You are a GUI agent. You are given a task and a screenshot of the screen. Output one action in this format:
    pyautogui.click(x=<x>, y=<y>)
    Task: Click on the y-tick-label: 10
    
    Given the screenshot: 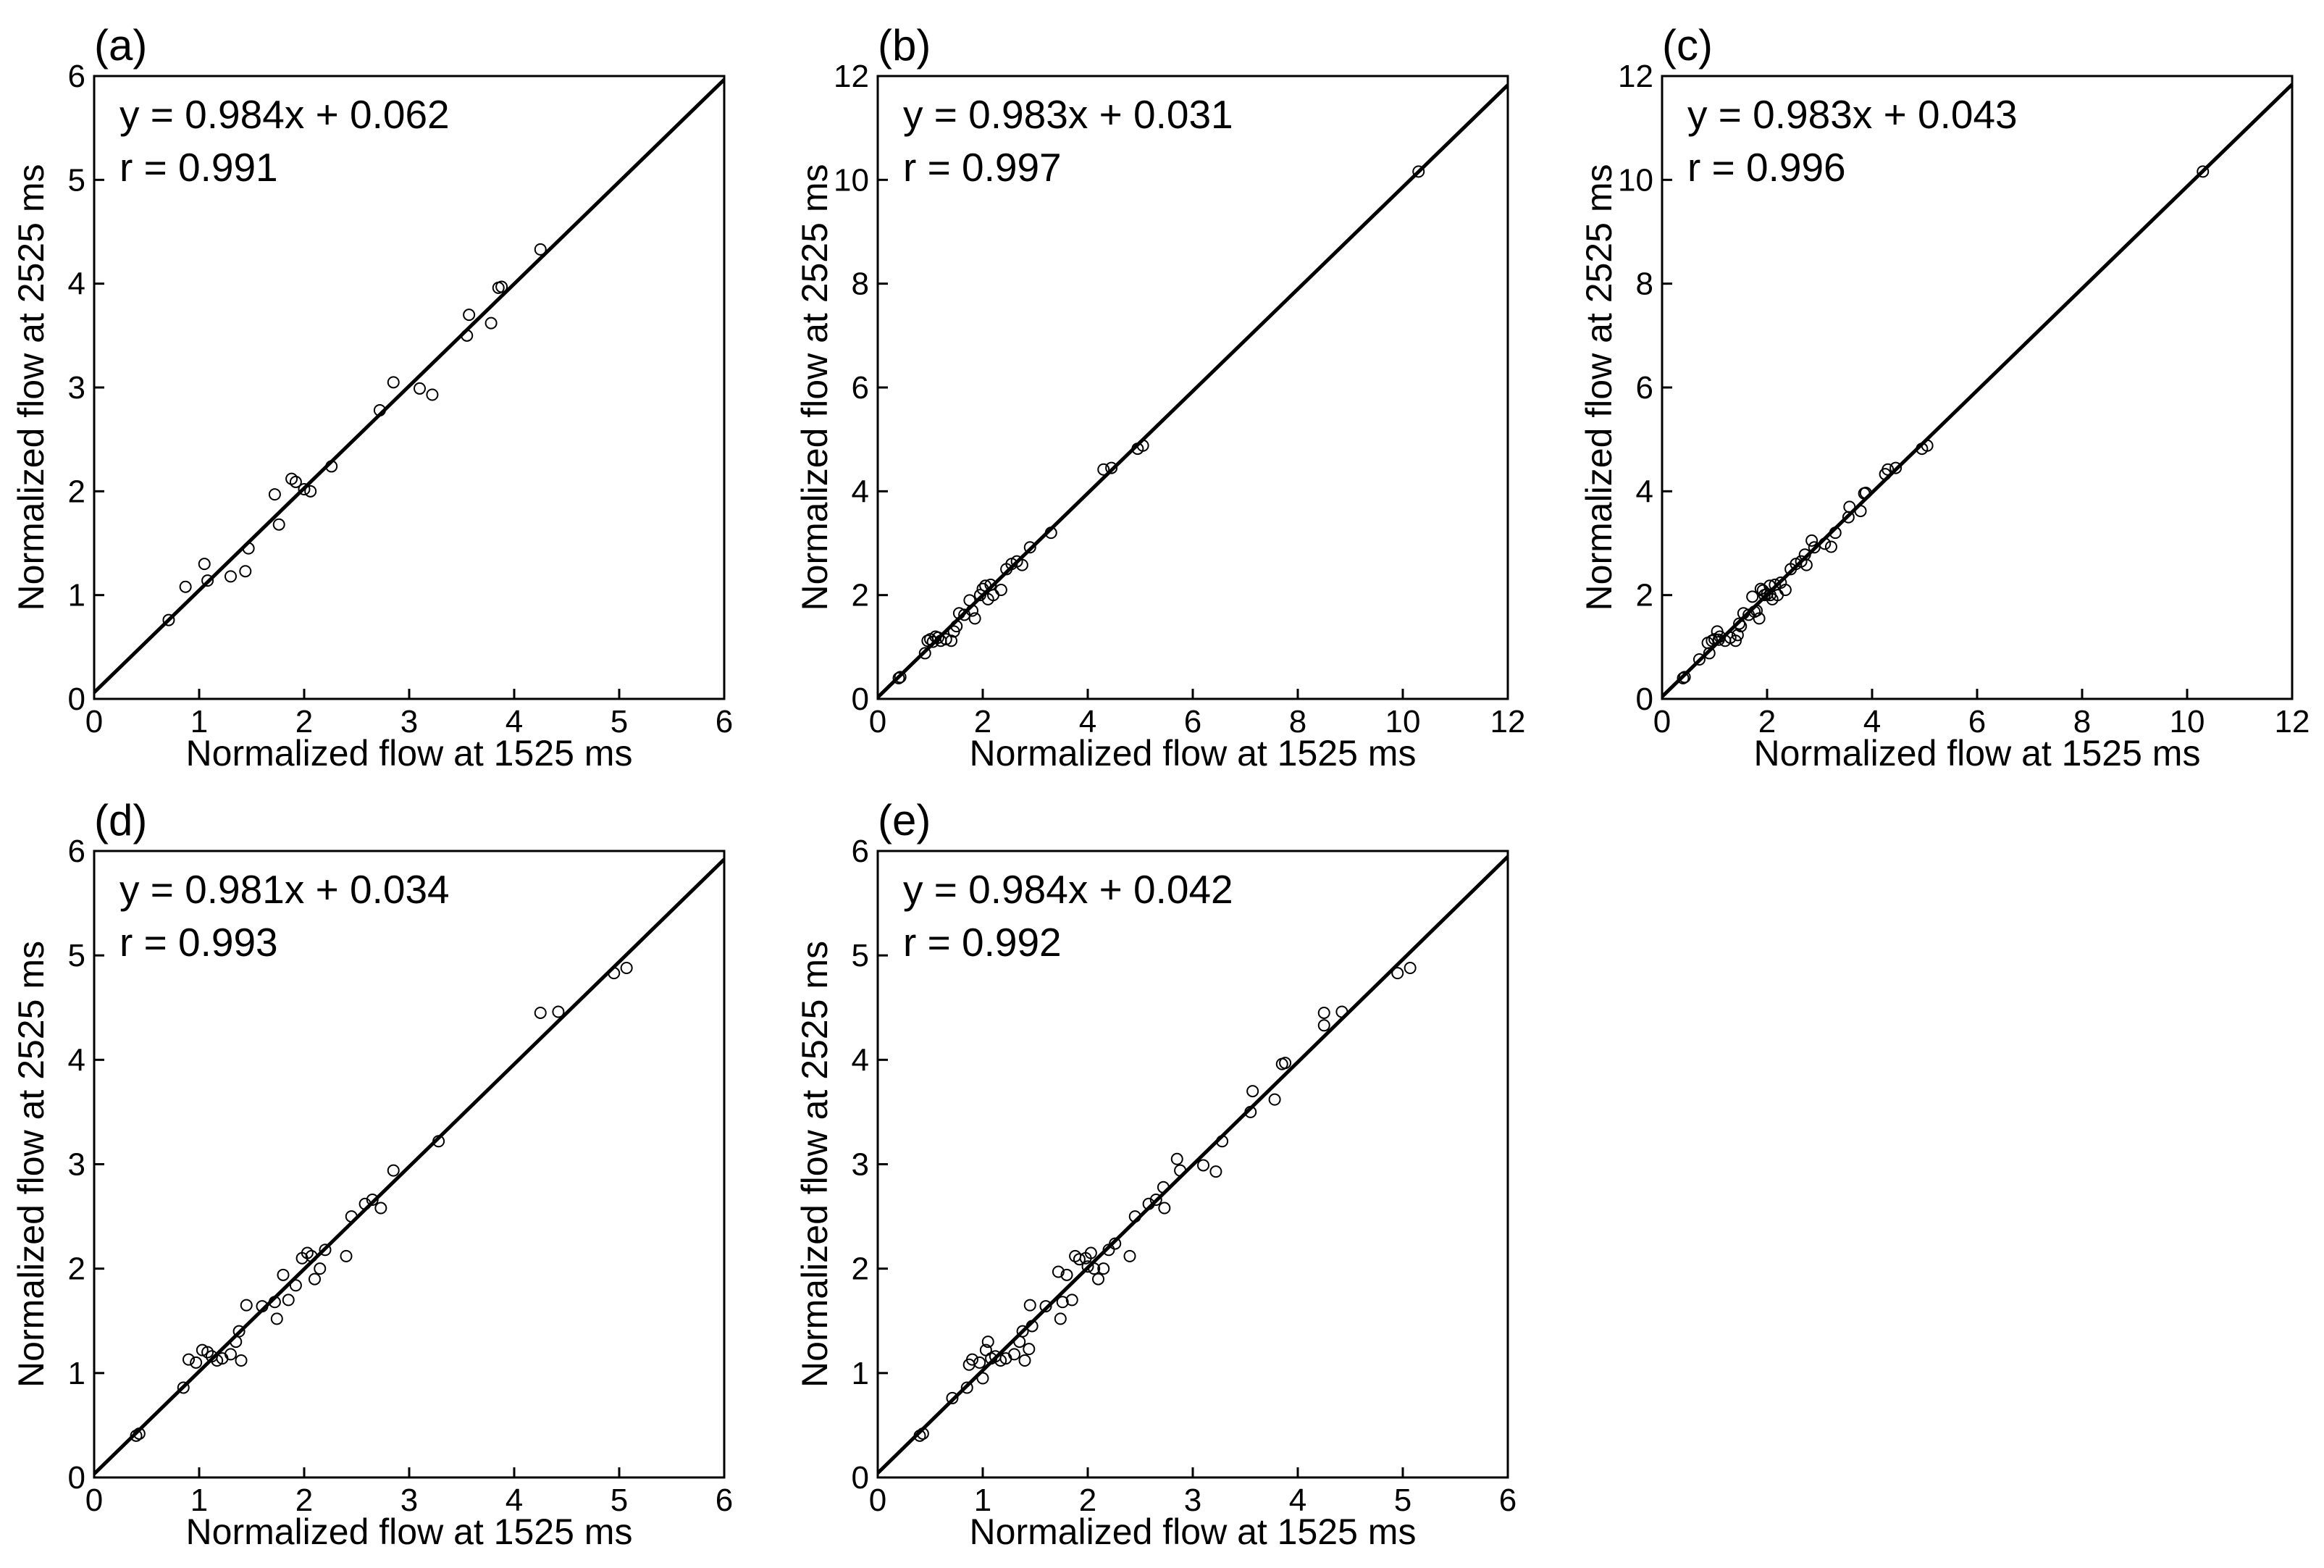 What is the action you would take?
    pyautogui.click(x=1636, y=180)
    